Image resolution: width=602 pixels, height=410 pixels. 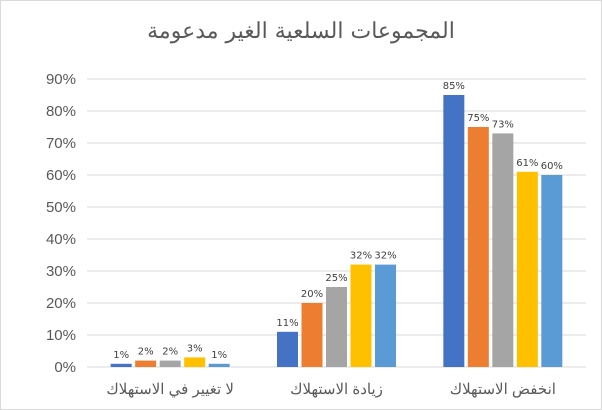 What do you see at coordinates (61, 335) in the screenshot?
I see `y-tick-label: 10%` at bounding box center [61, 335].